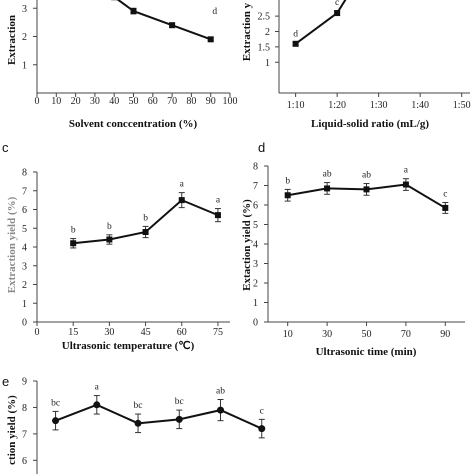  What do you see at coordinates (255, 284) in the screenshot?
I see `panel-d-ytick-label: 2` at bounding box center [255, 284].